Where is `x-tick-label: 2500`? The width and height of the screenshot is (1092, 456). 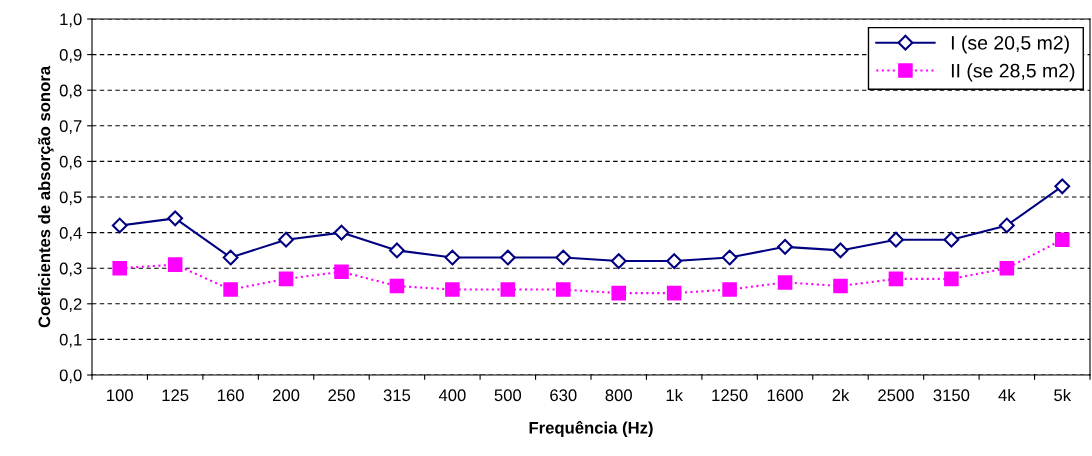
x-tick-label: 2500 is located at coordinates (896, 395).